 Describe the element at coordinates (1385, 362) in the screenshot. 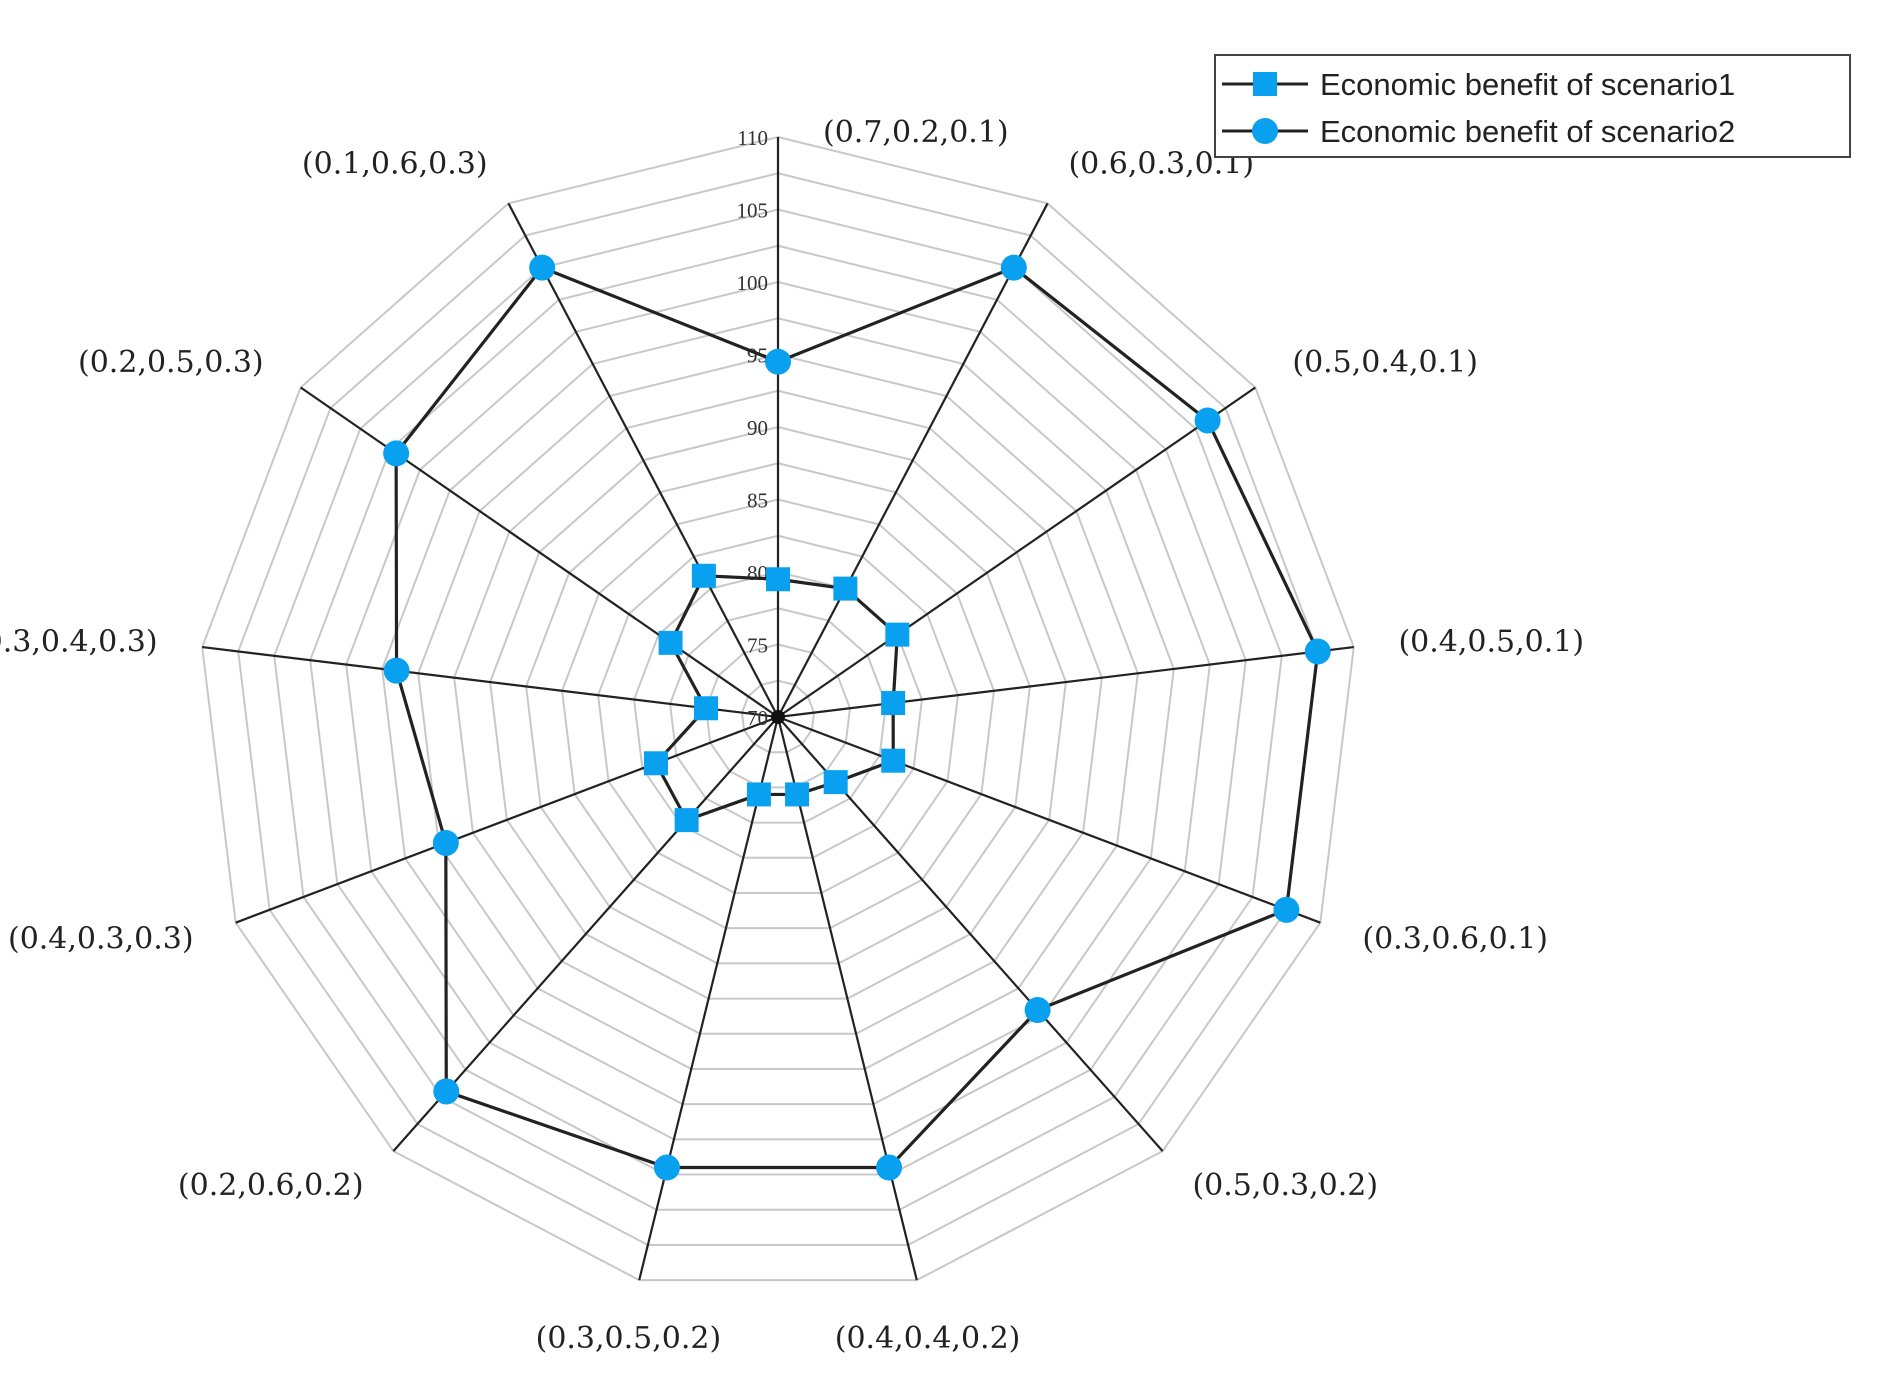

I see `category-label: (0.5,0.4,0.1)` at that location.